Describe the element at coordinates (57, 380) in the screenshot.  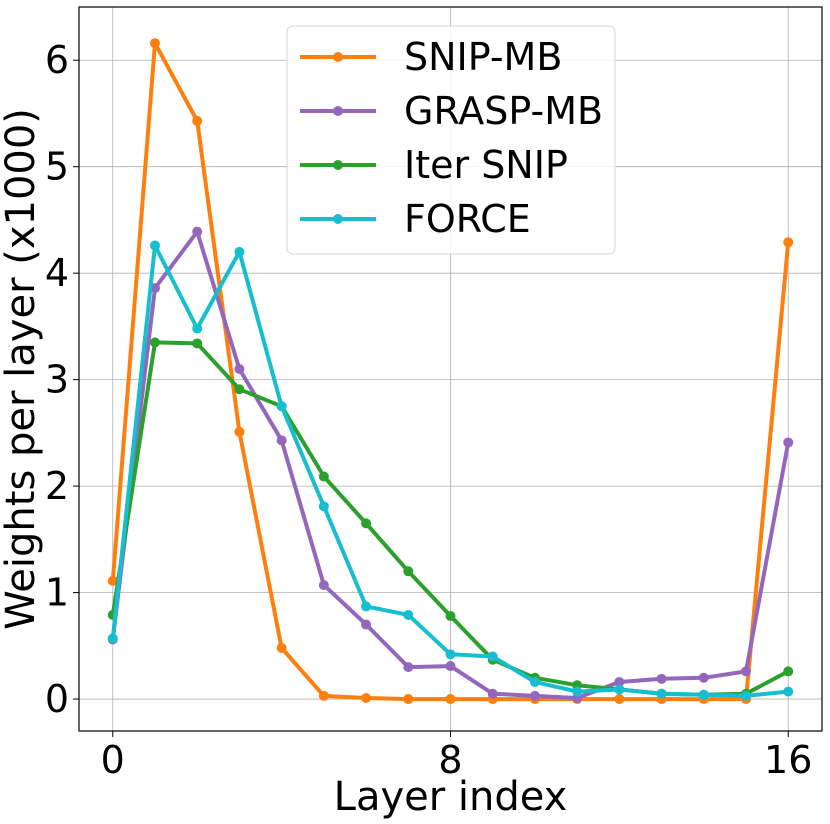
I see `y-tick-label: 3` at that location.